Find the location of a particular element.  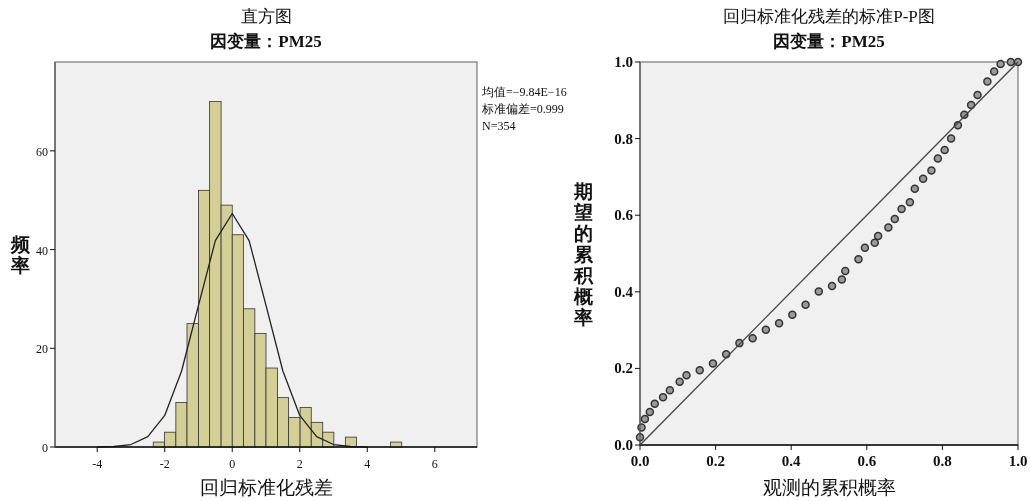

text: 均值=−9.84E−16 is located at coordinates (524, 92).